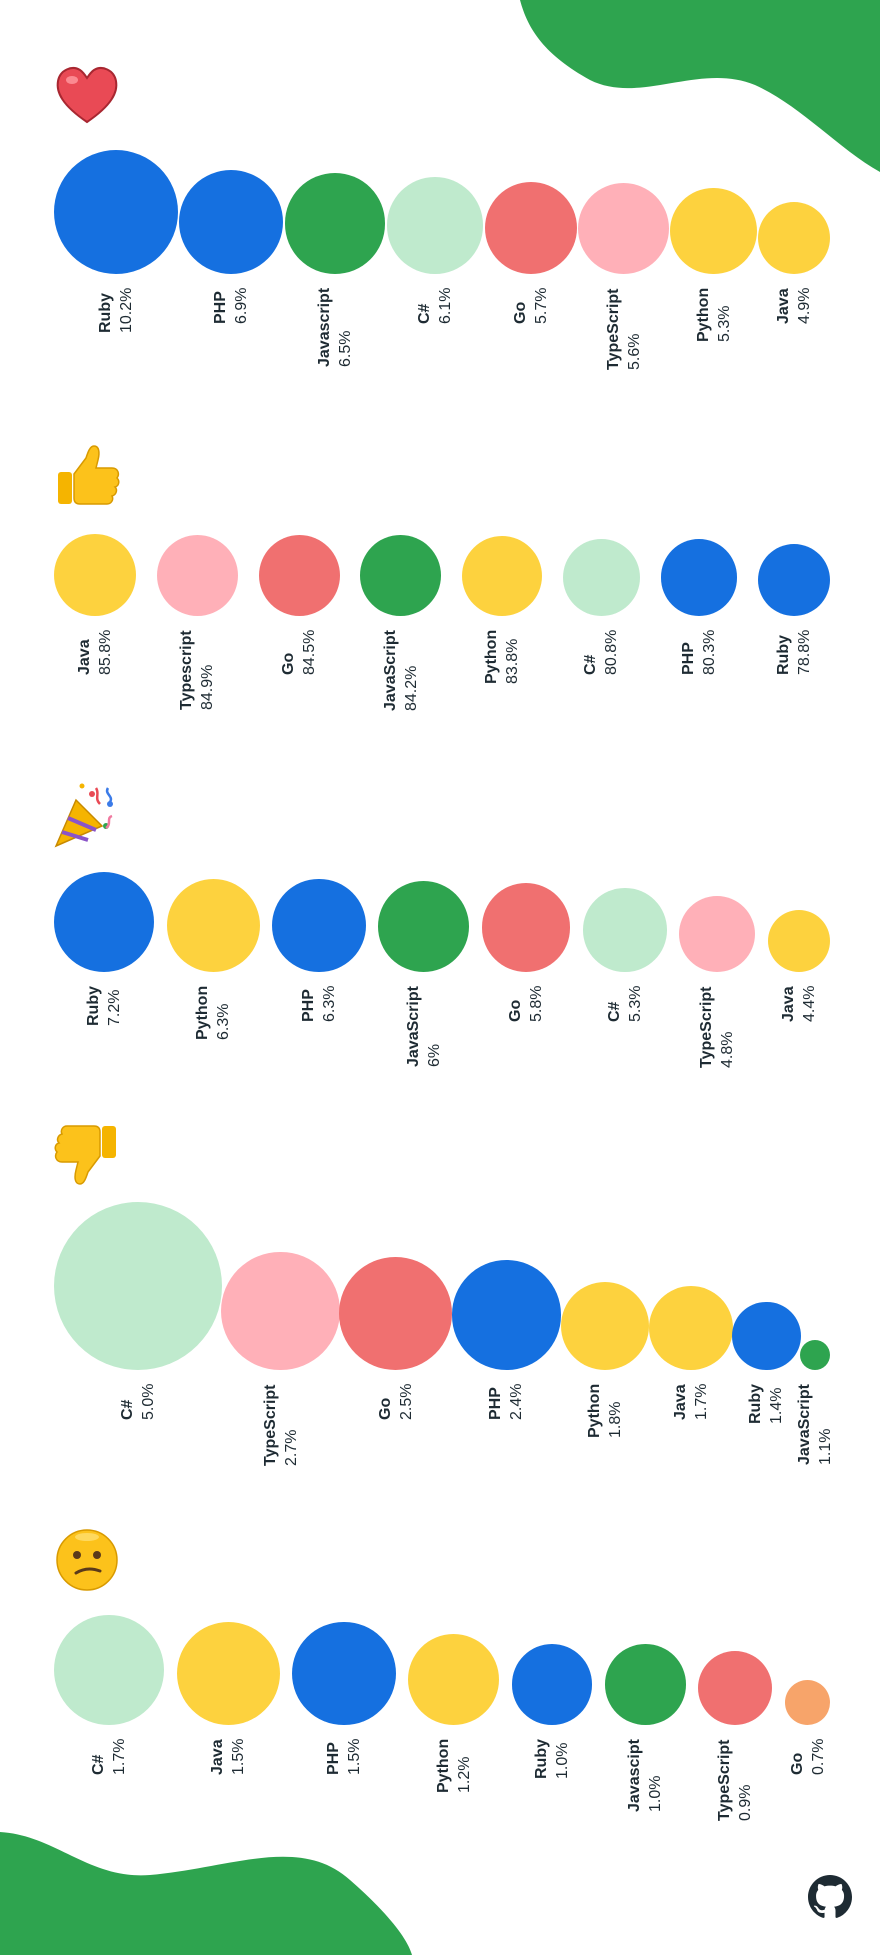 The width and height of the screenshot is (880, 1955). Describe the element at coordinates (645, 1684) in the screenshot. I see `bubble-javascipt` at that location.